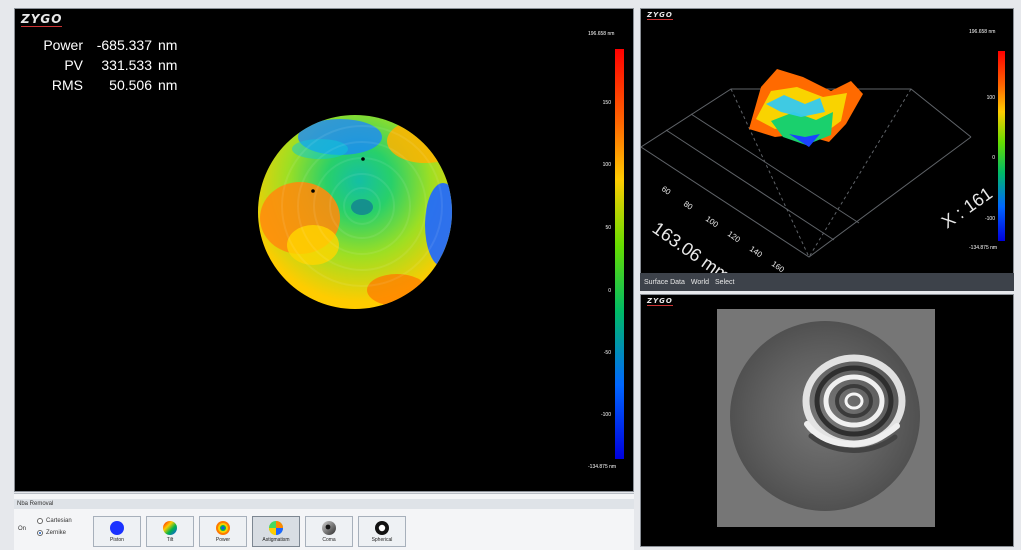  What do you see at coordinates (982, 32) in the screenshot?
I see `surface-colorbar-max-label: 196.658 nm` at bounding box center [982, 32].